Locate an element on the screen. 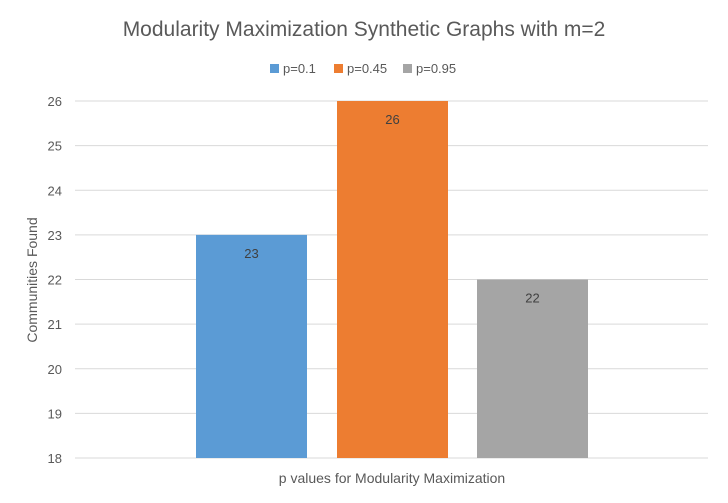 Image resolution: width=728 pixels, height=503 pixels. y-tick-label: 19 is located at coordinates (55, 413).